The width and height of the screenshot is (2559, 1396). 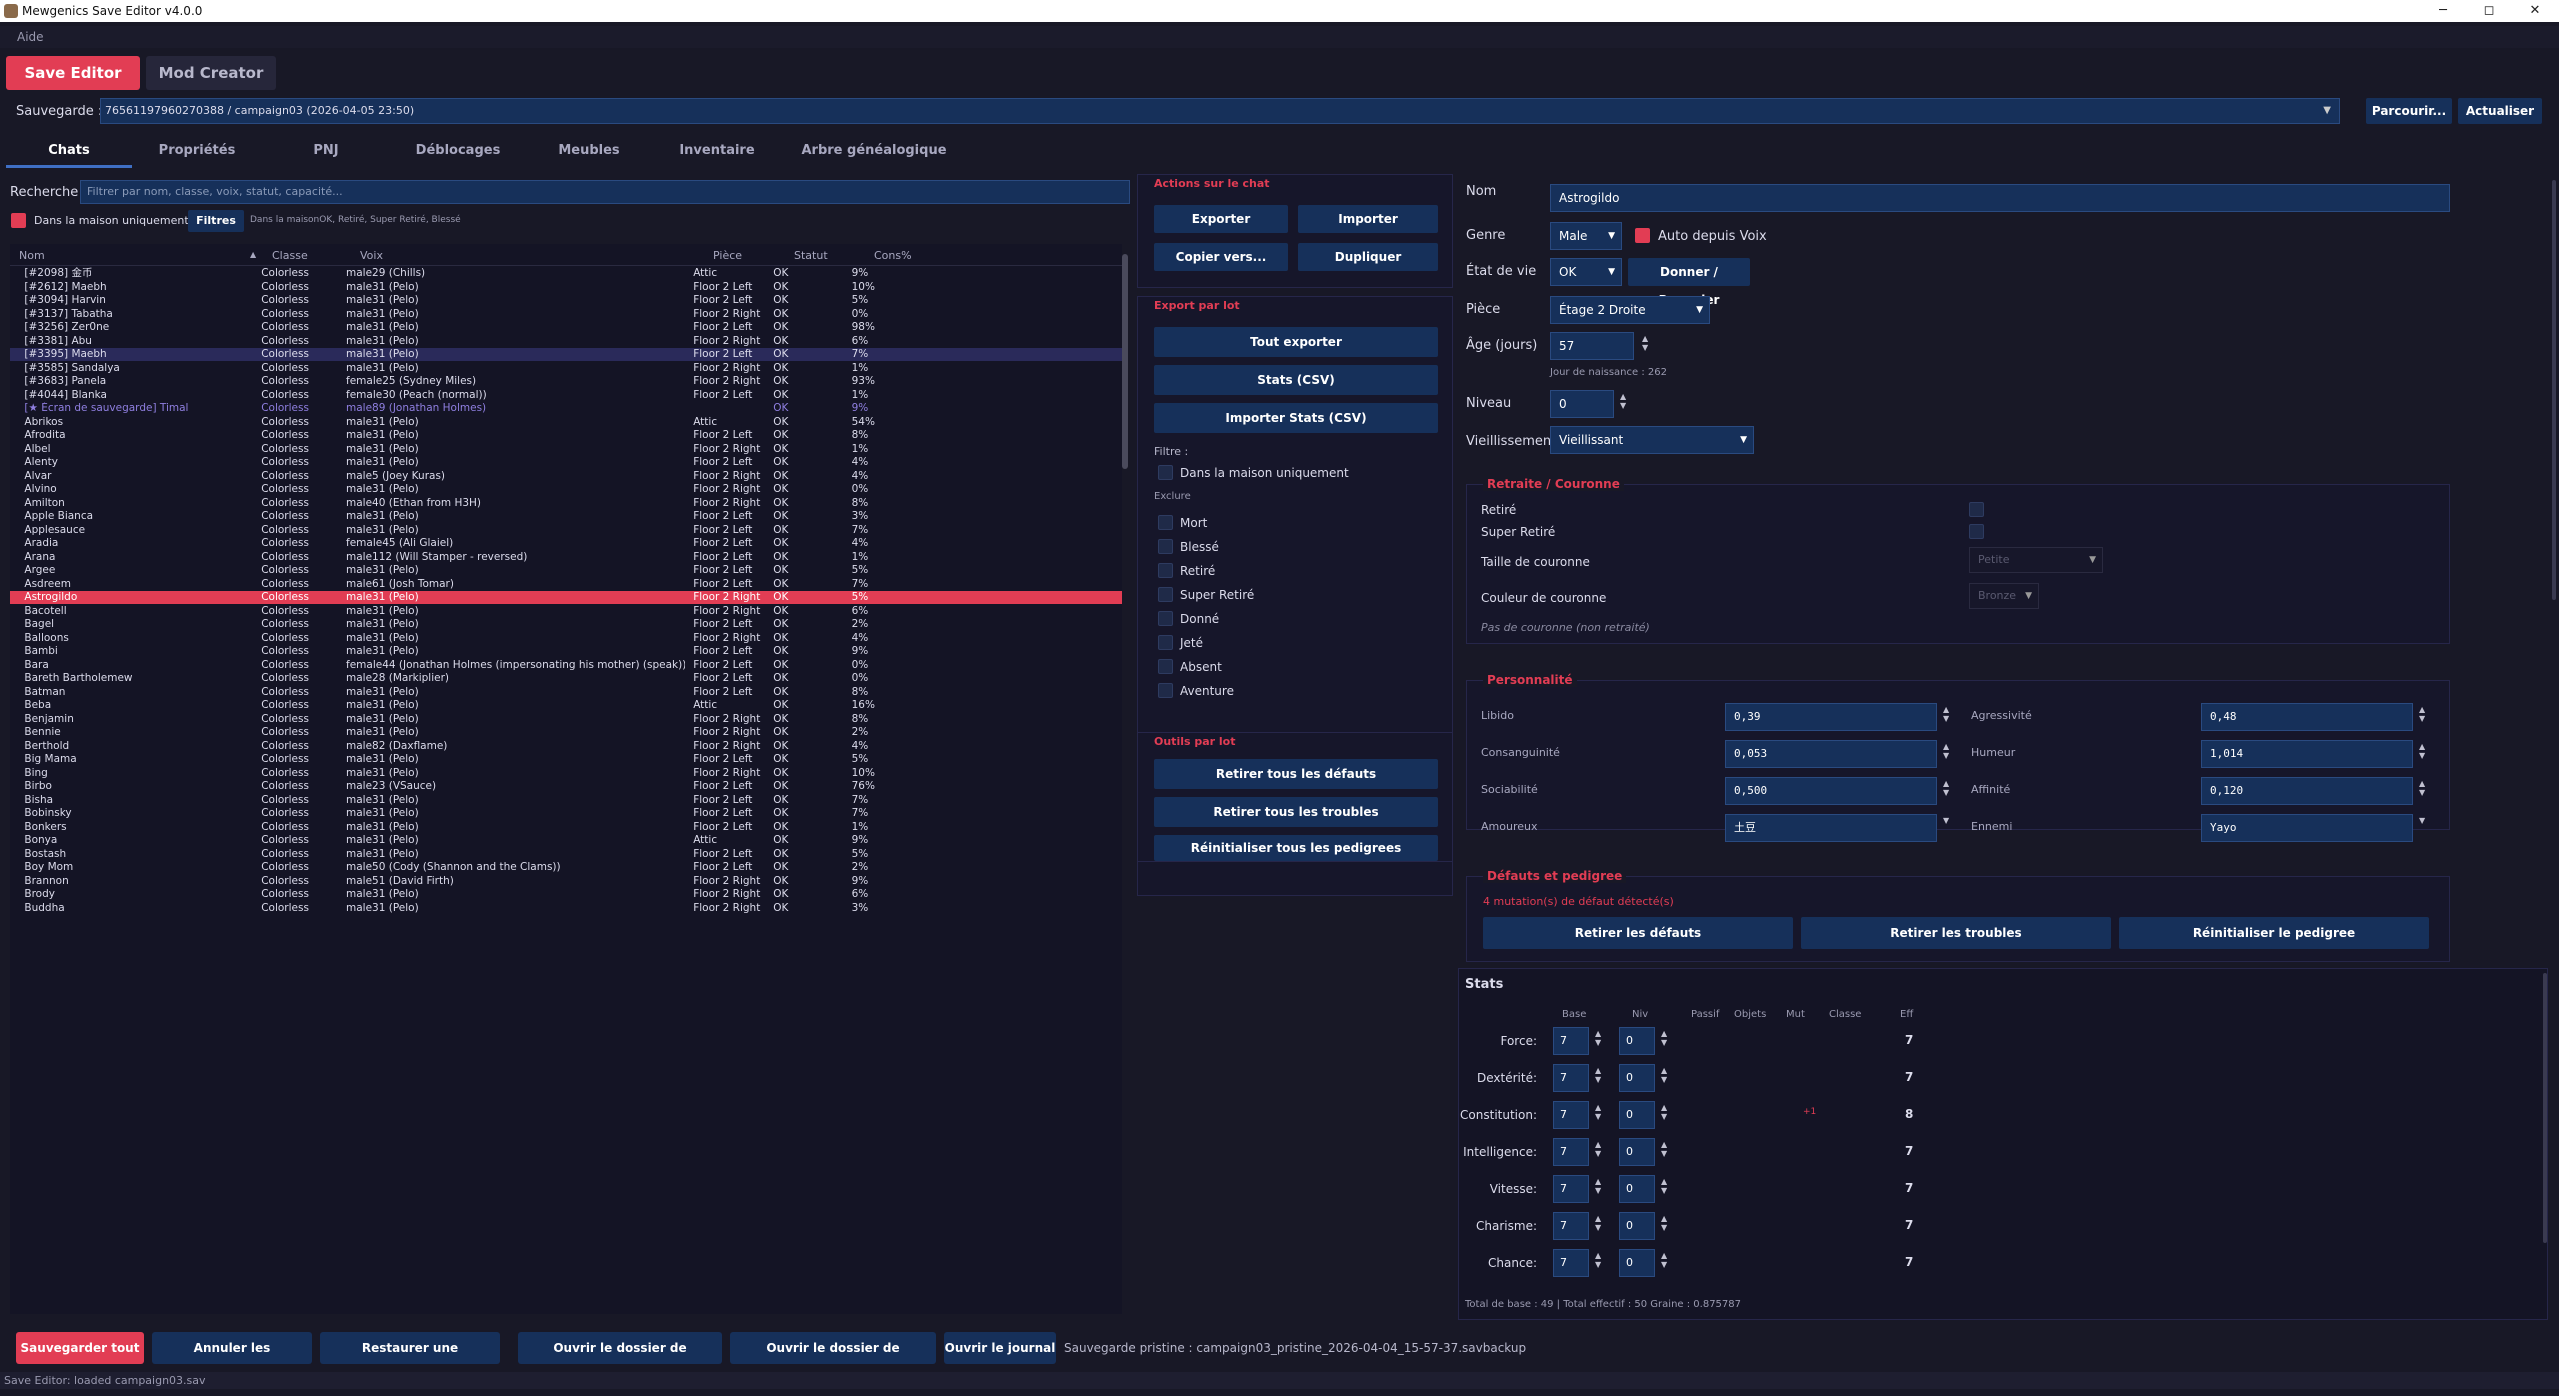 I want to click on table-row: Abrikos Colorless male31 (Pelo) Attic OK 54%, so click(x=566, y=422).